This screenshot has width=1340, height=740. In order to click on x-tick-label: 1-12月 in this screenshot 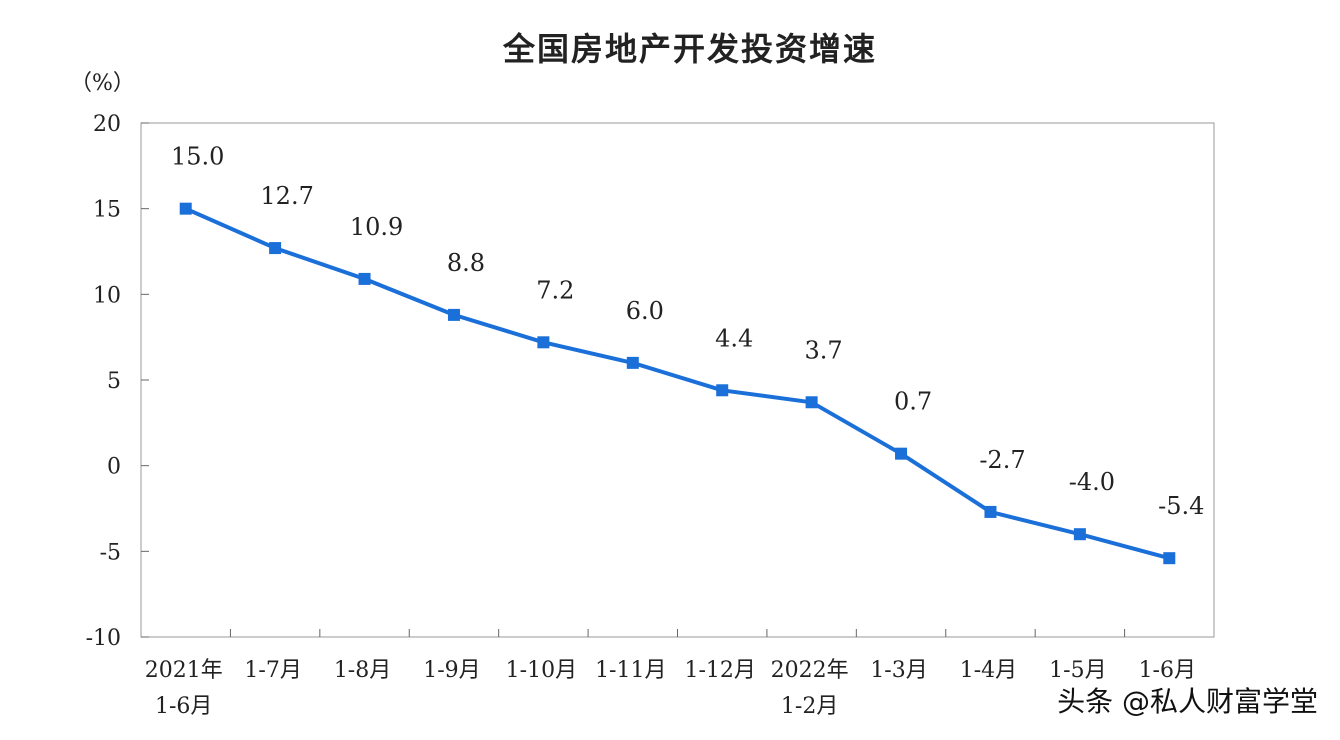, I will do `click(719, 670)`.